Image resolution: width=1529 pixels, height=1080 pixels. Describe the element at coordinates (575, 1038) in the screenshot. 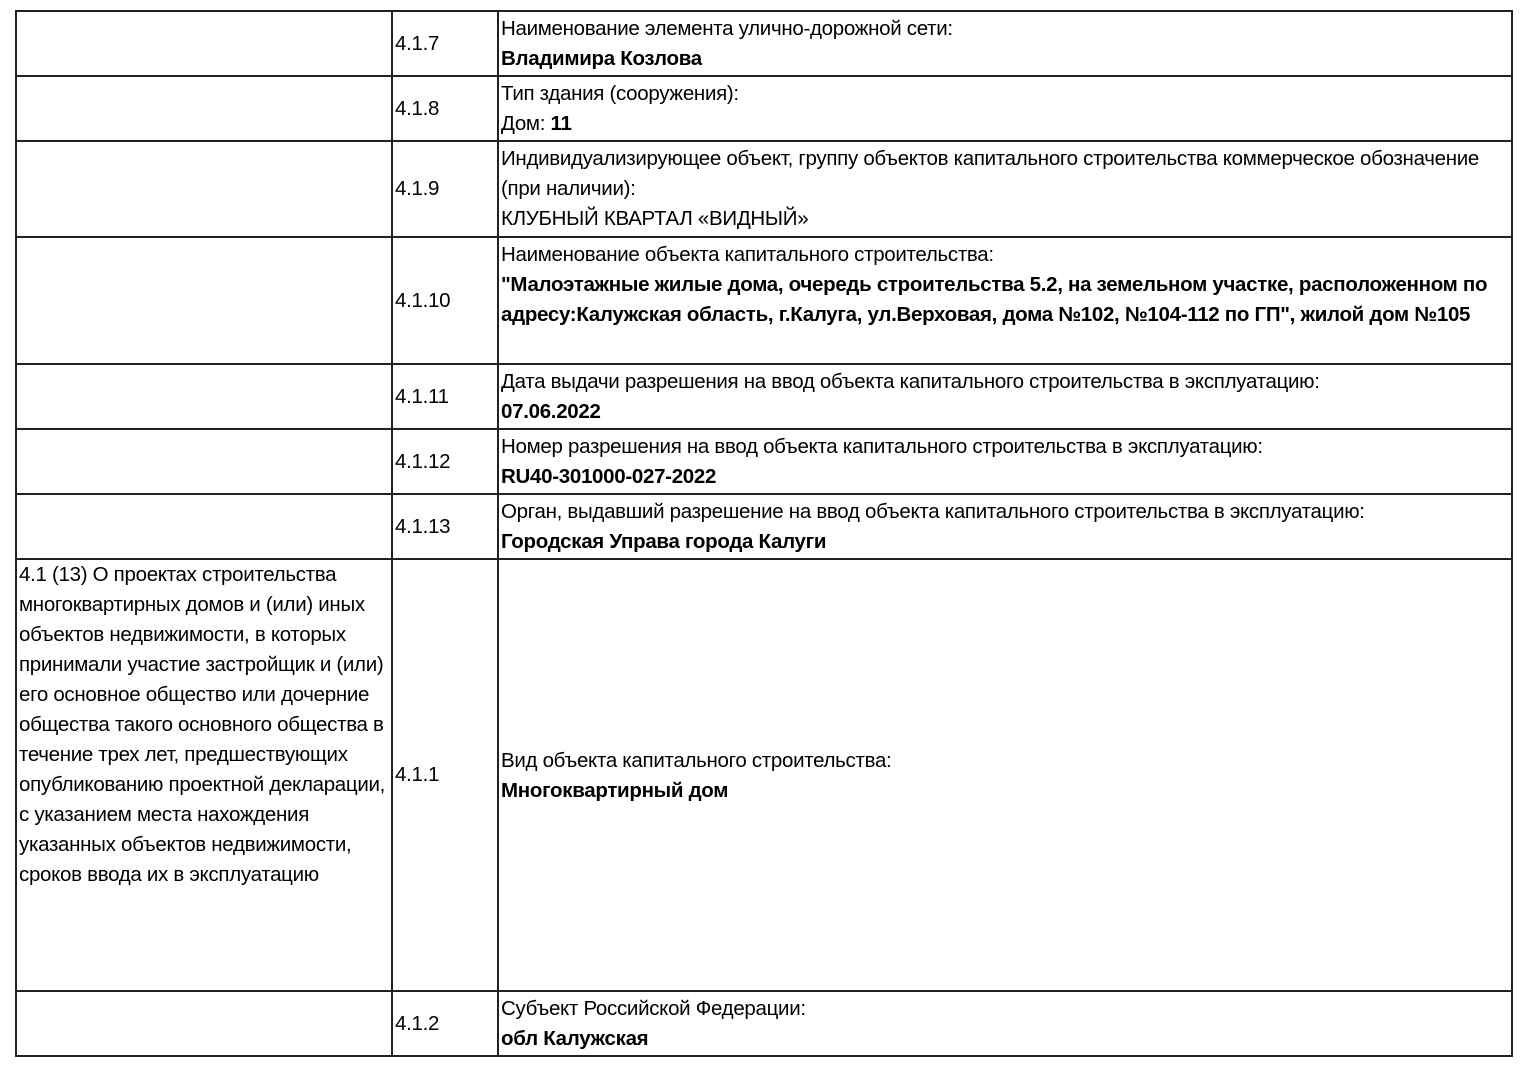

I see `item-value: обл Калужская` at that location.